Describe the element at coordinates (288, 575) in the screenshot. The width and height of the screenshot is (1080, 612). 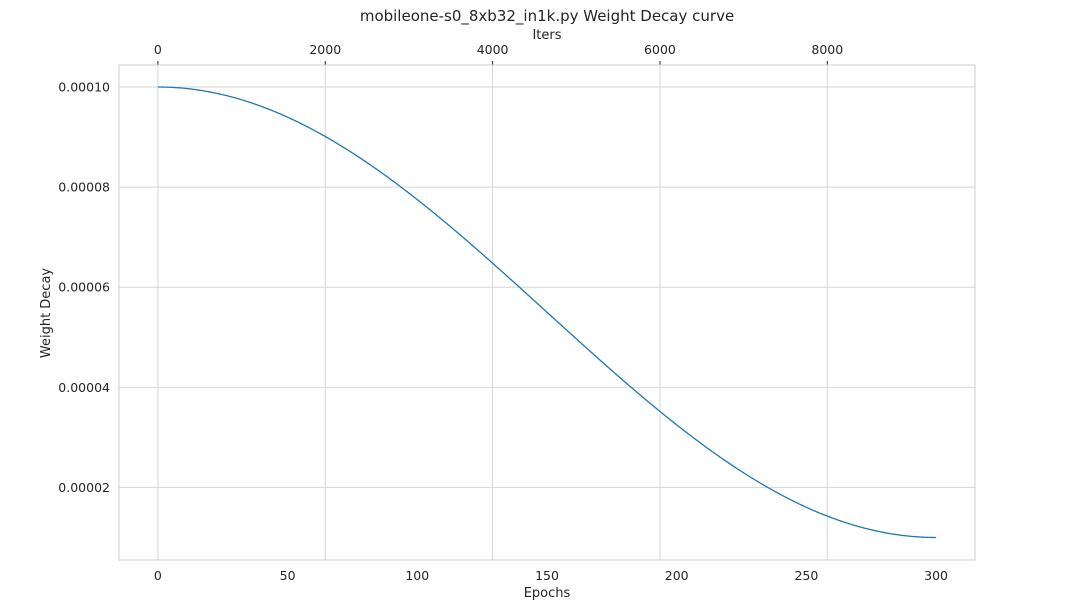
I see `x-tick-label: 50` at that location.